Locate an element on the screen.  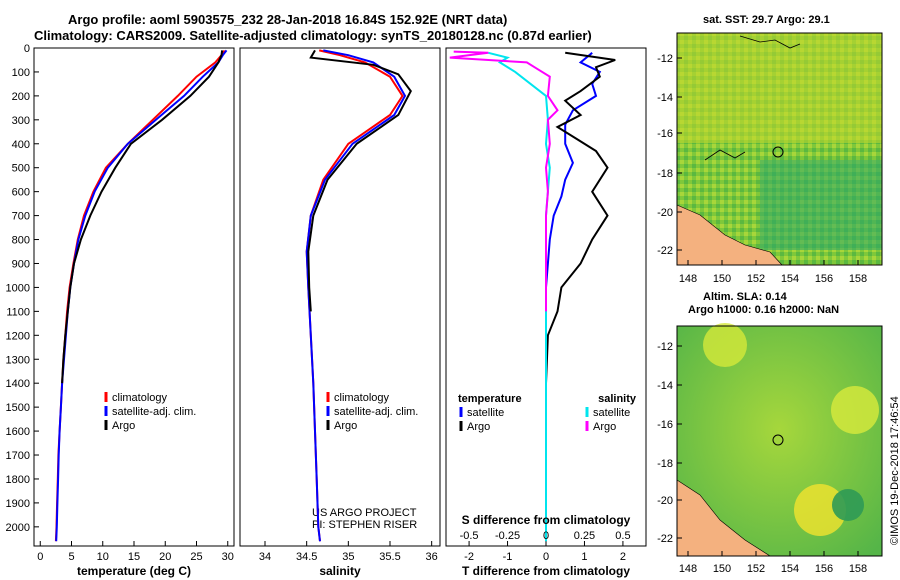
x2-tick-label: 0.5 is located at coordinates (622, 536).